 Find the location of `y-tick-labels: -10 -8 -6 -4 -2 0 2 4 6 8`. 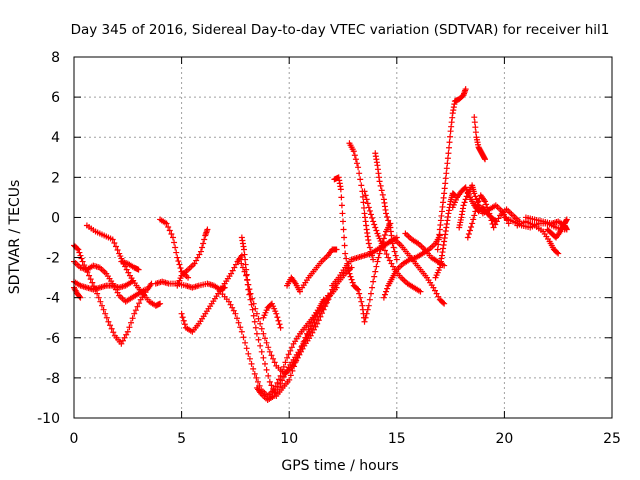

y-tick-labels: -10 -8 -6 -4 -2 0 2 4 6 8 is located at coordinates (48, 238).